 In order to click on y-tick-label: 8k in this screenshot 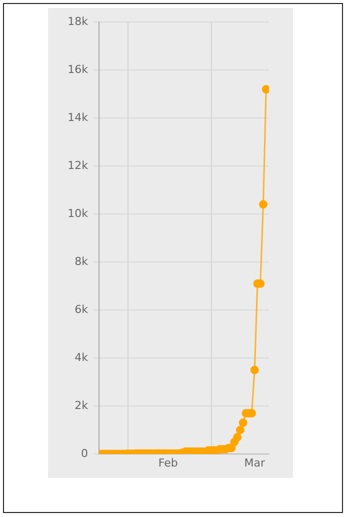, I will do `click(81, 261)`.